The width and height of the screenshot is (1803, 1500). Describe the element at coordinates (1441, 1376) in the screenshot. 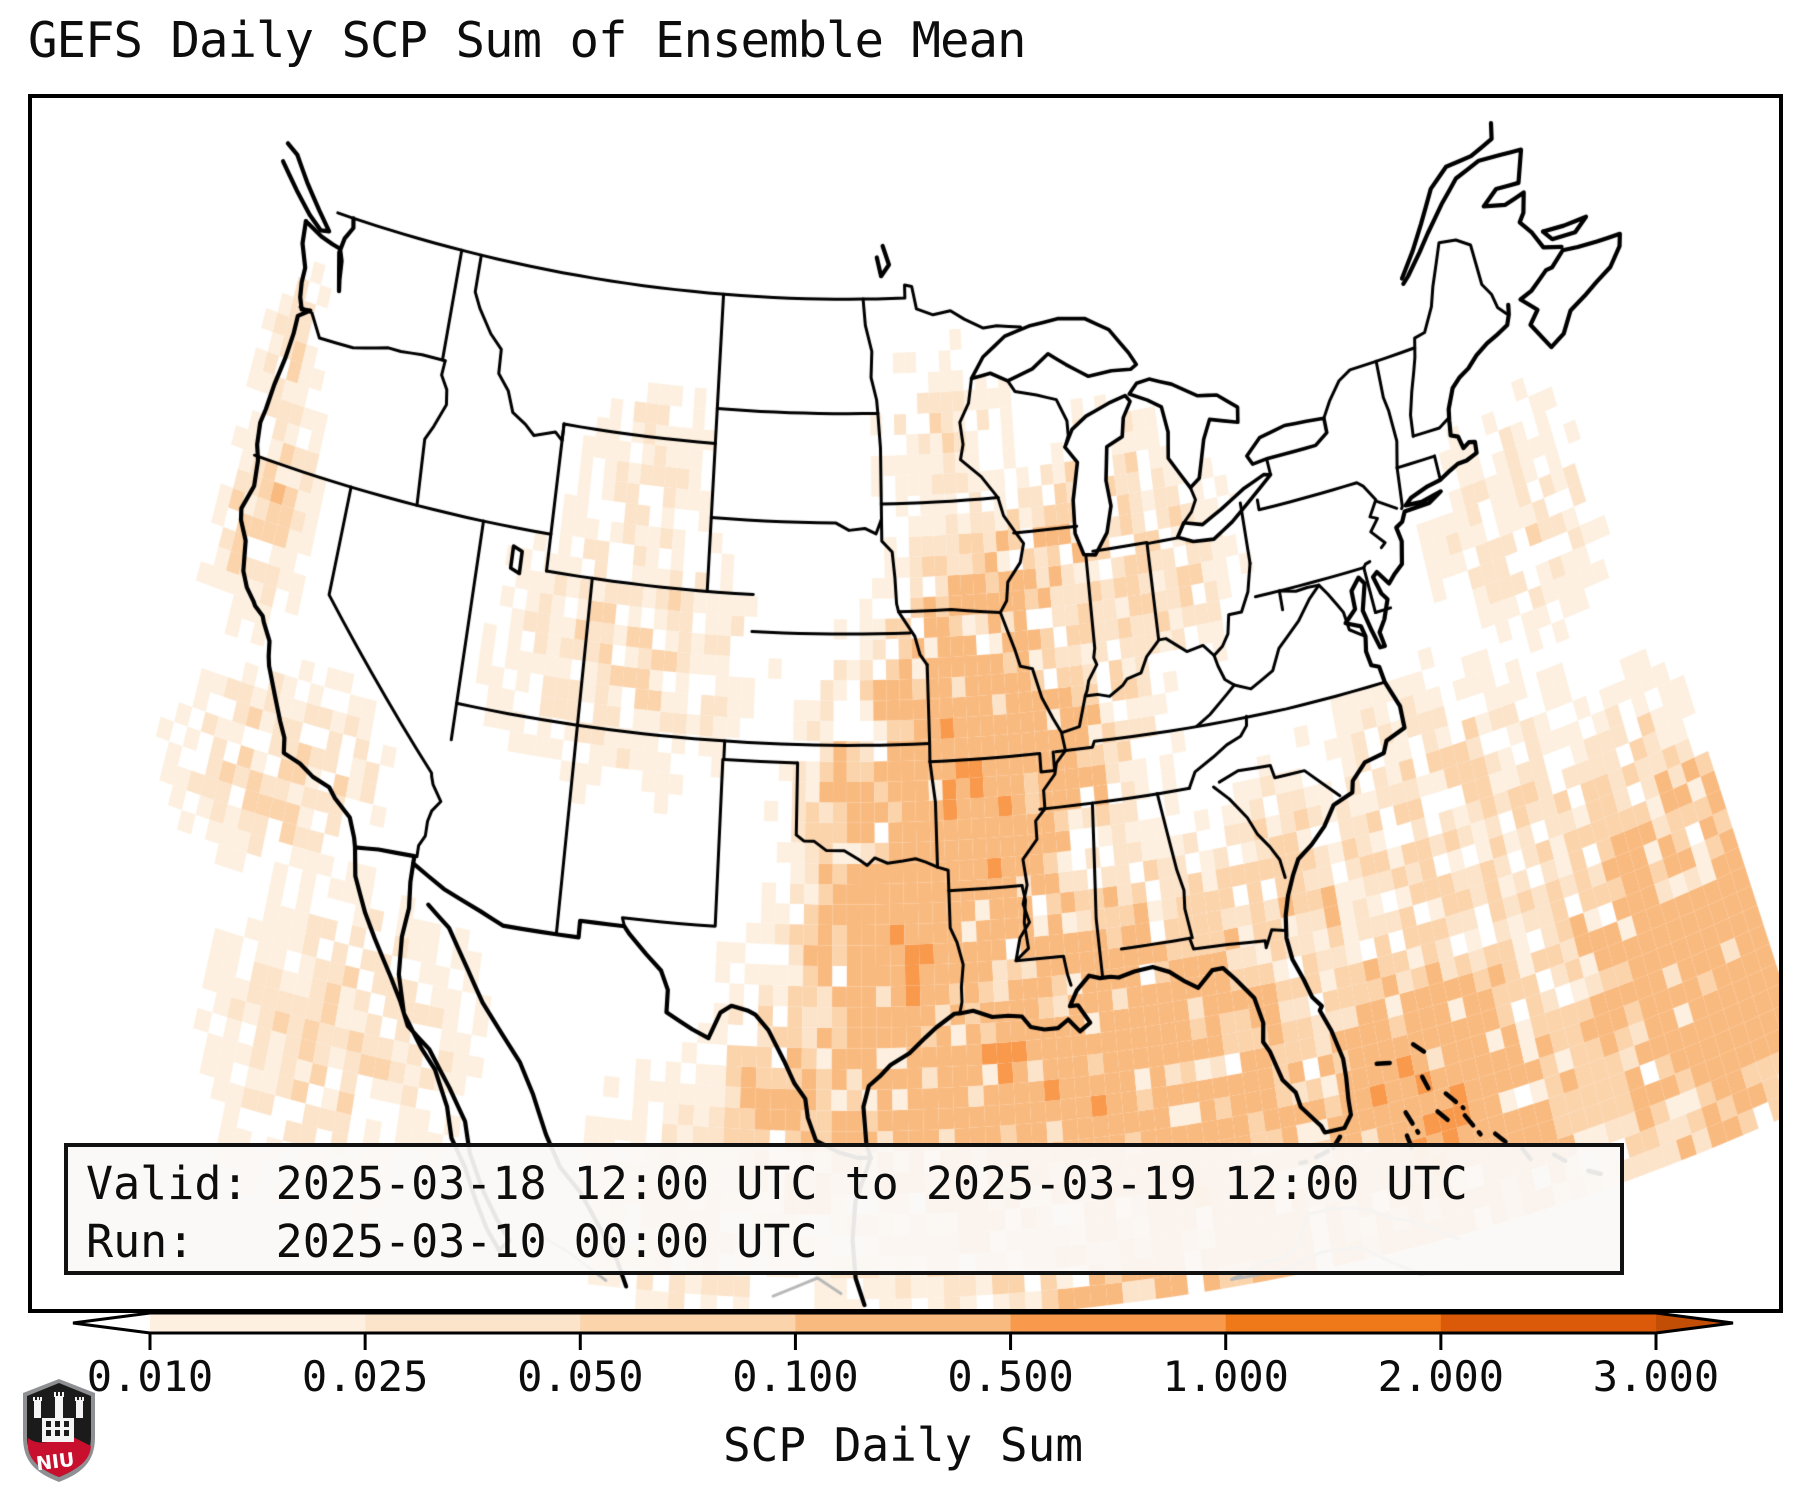

I see `colorbar-tick-label: 2.000` at that location.